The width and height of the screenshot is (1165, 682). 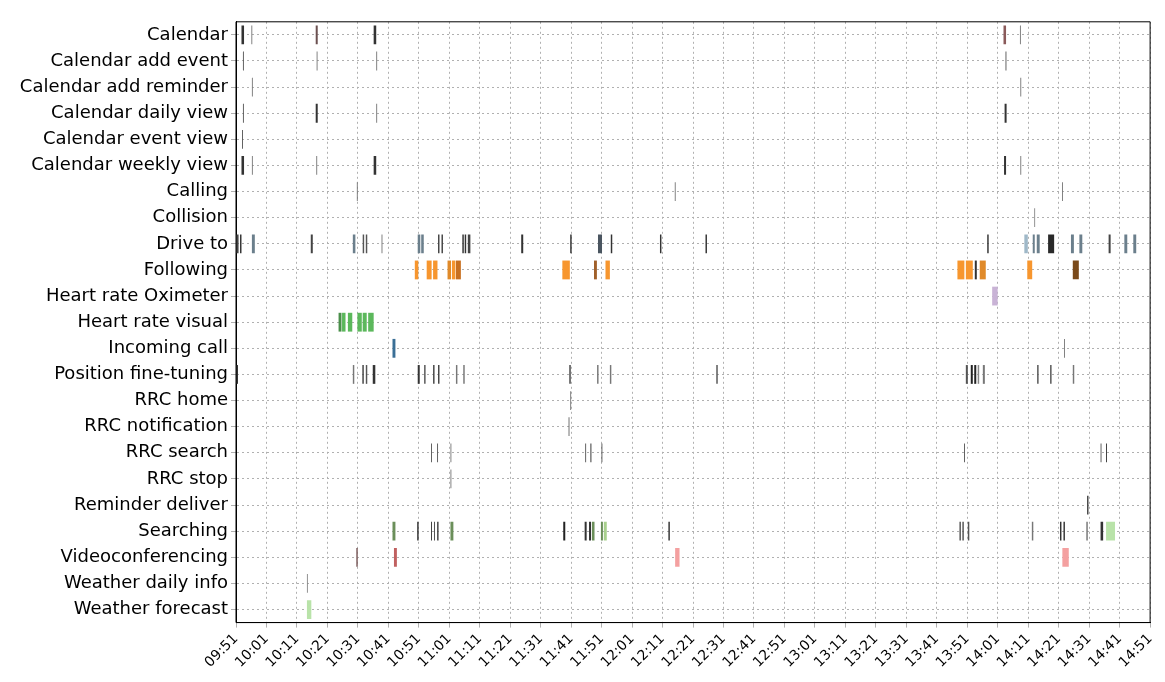 I want to click on y-tick-label: Heart rate visual, so click(x=152, y=320).